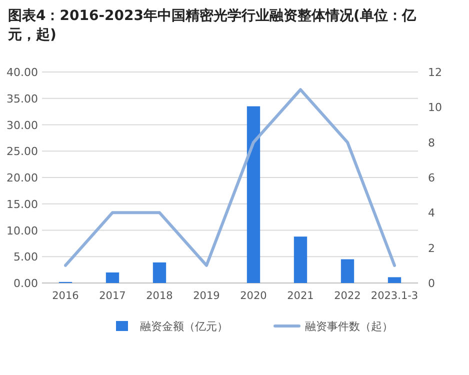 The width and height of the screenshot is (469, 375). What do you see at coordinates (22, 151) in the screenshot?
I see `y-tick-label: 25.00` at bounding box center [22, 151].